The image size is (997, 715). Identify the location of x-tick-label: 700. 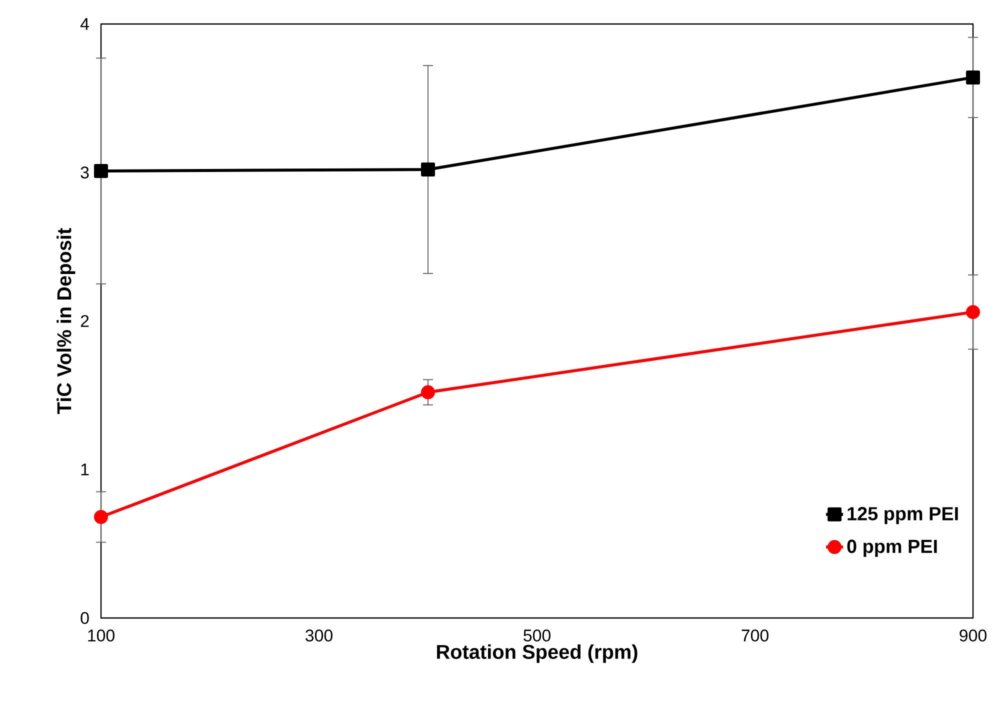
(755, 636).